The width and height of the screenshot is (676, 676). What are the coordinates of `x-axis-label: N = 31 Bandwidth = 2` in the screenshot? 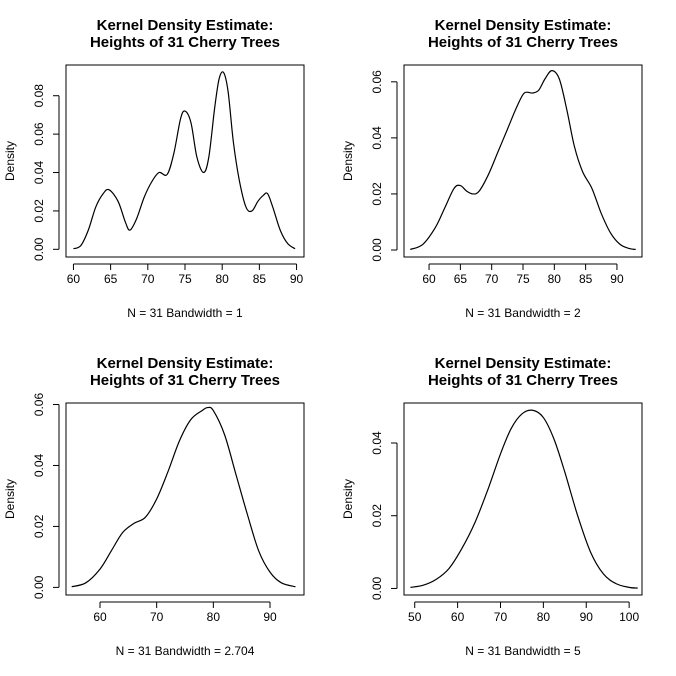 It's located at (523, 313).